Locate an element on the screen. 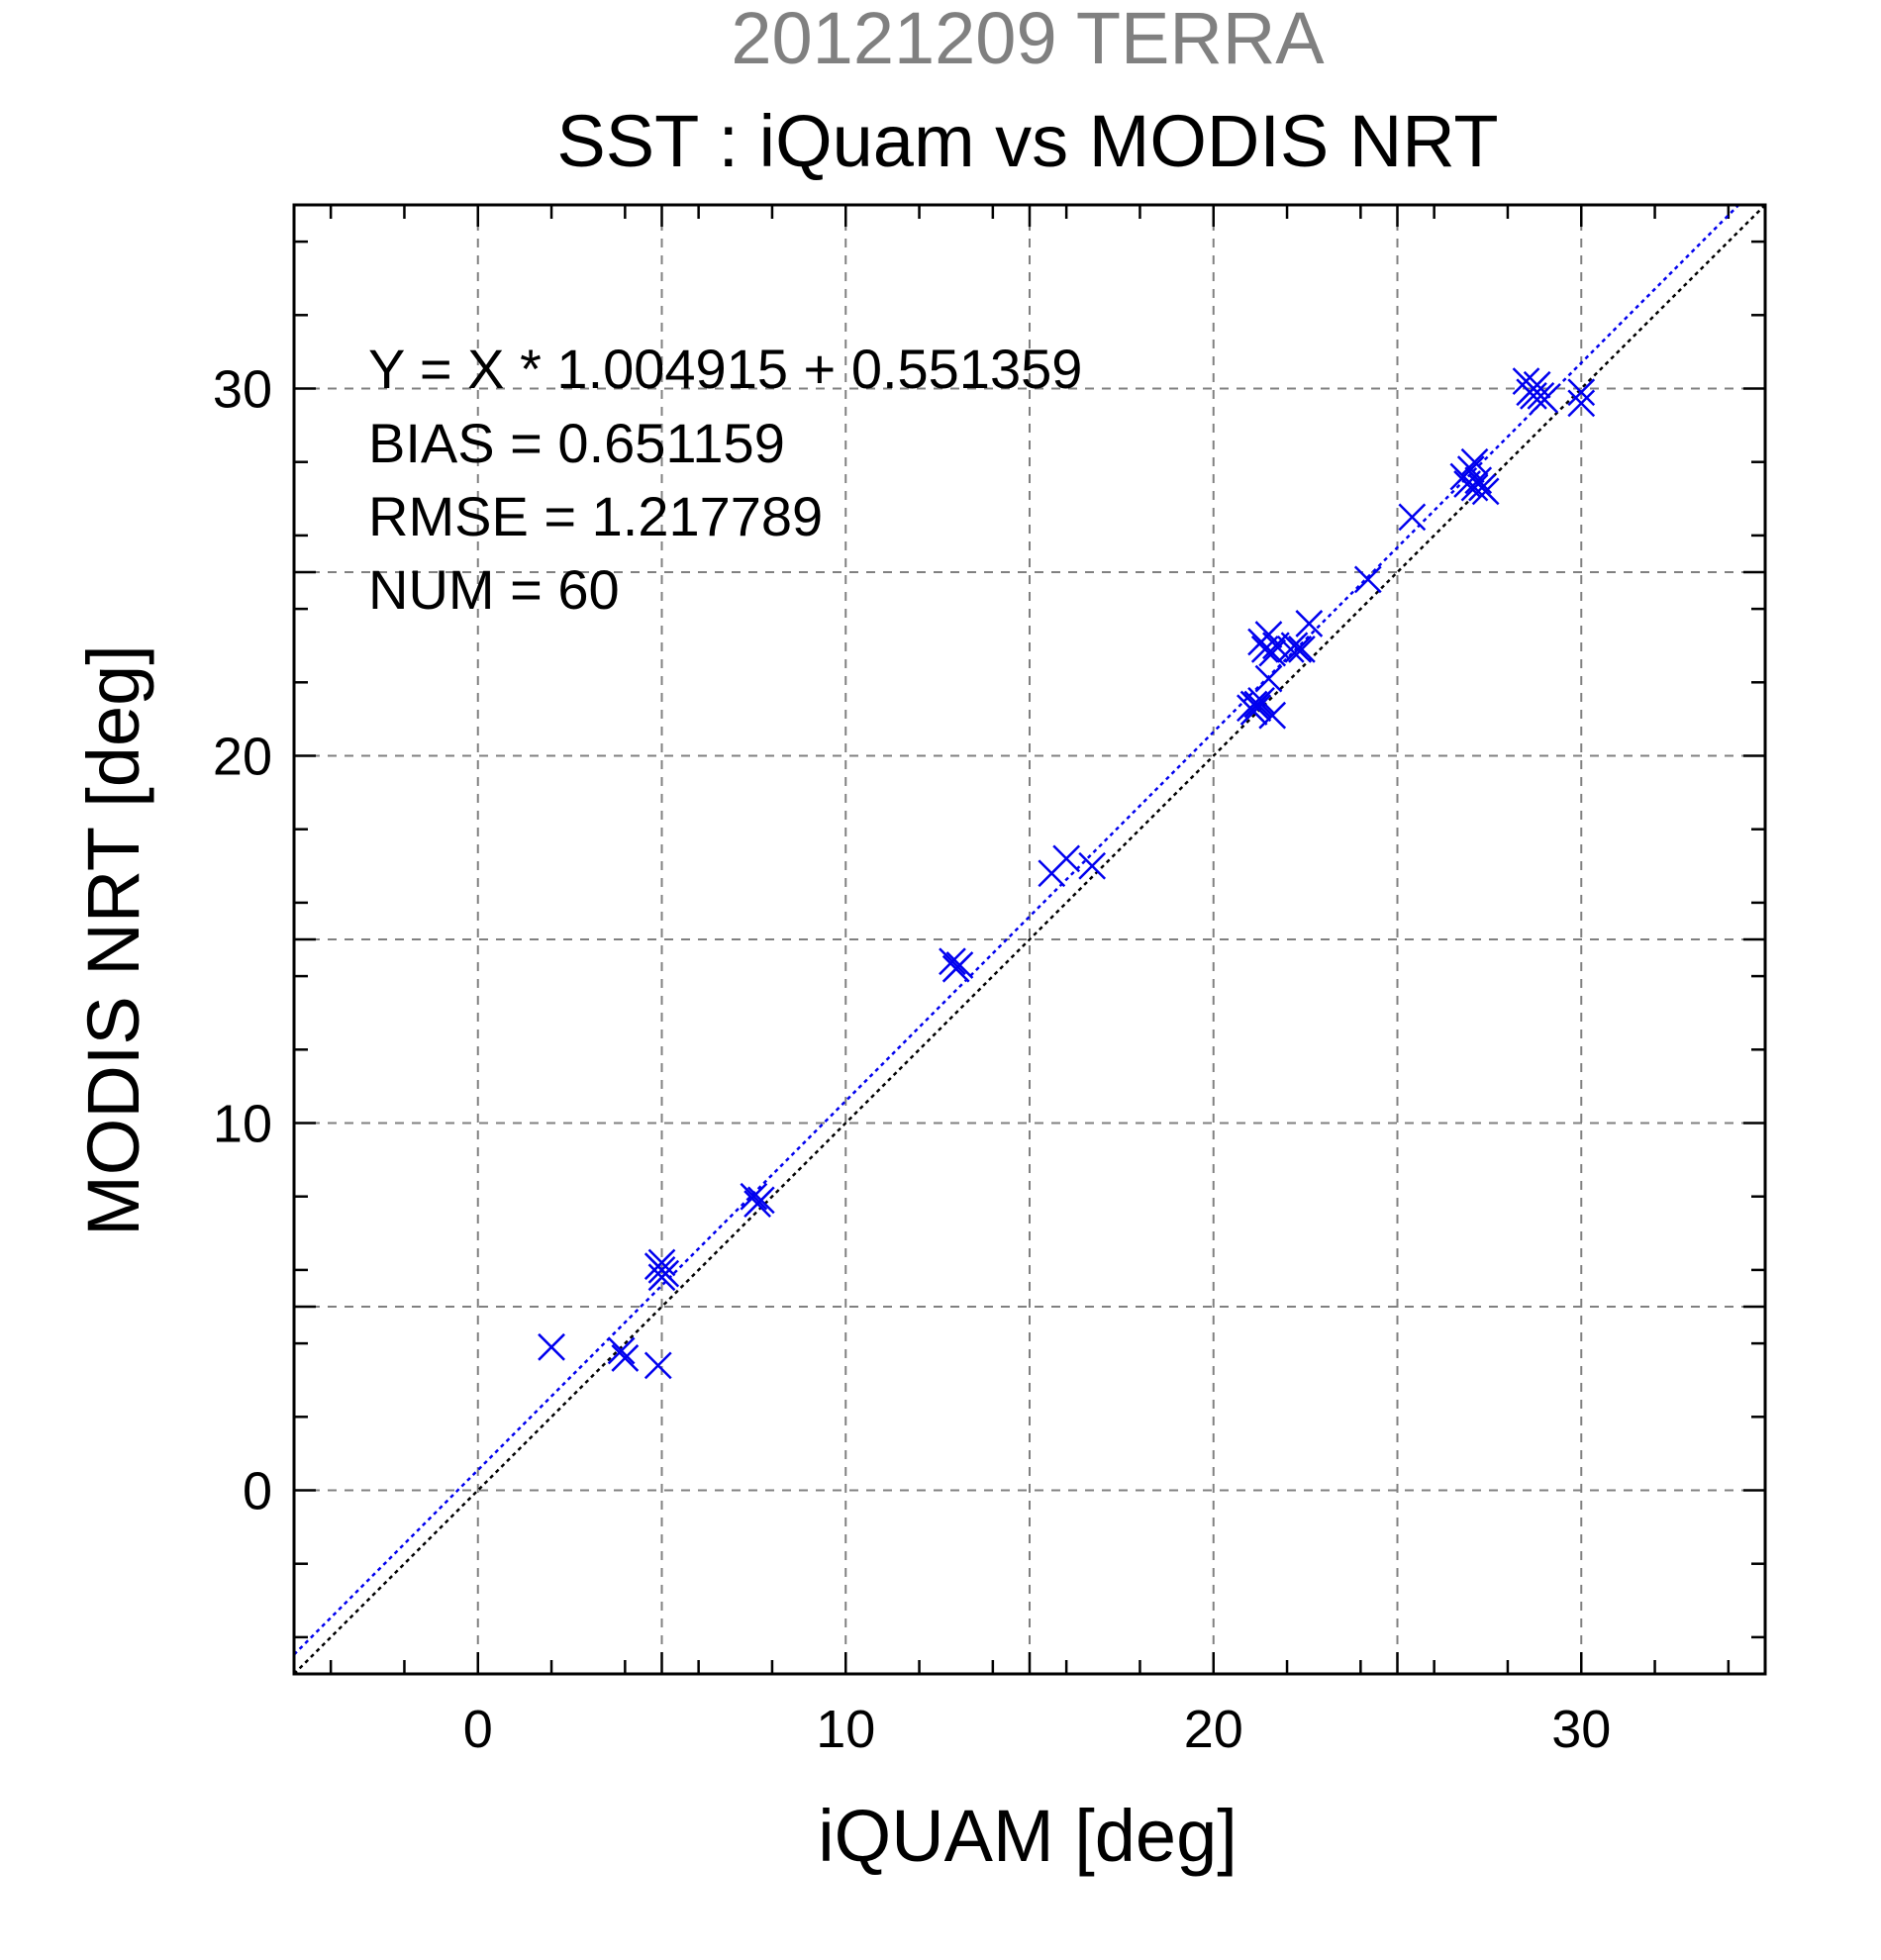 Image resolution: width=1881 pixels, height=1960 pixels. x-tick-label: 10 is located at coordinates (845, 1729).